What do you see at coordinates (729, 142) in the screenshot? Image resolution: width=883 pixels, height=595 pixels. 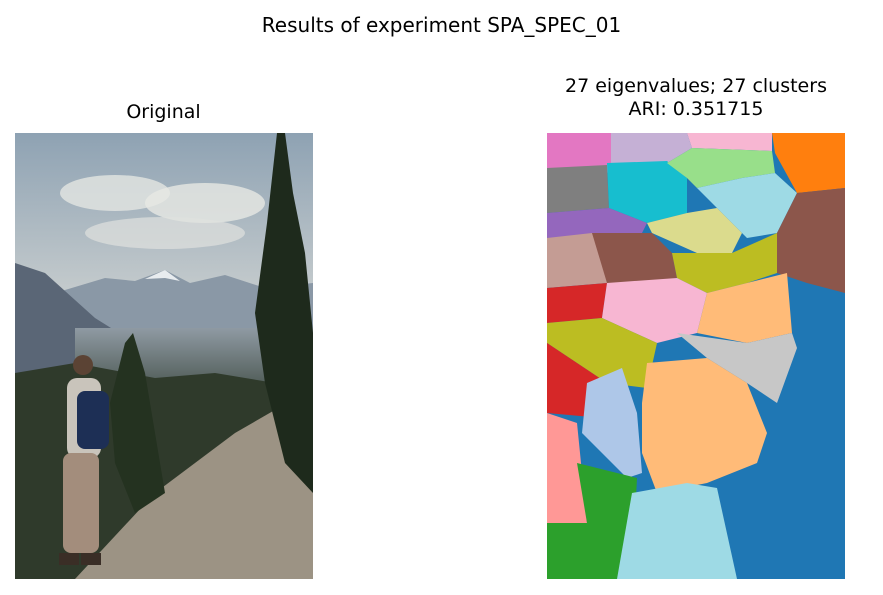 I see `segment-lightpink` at bounding box center [729, 142].